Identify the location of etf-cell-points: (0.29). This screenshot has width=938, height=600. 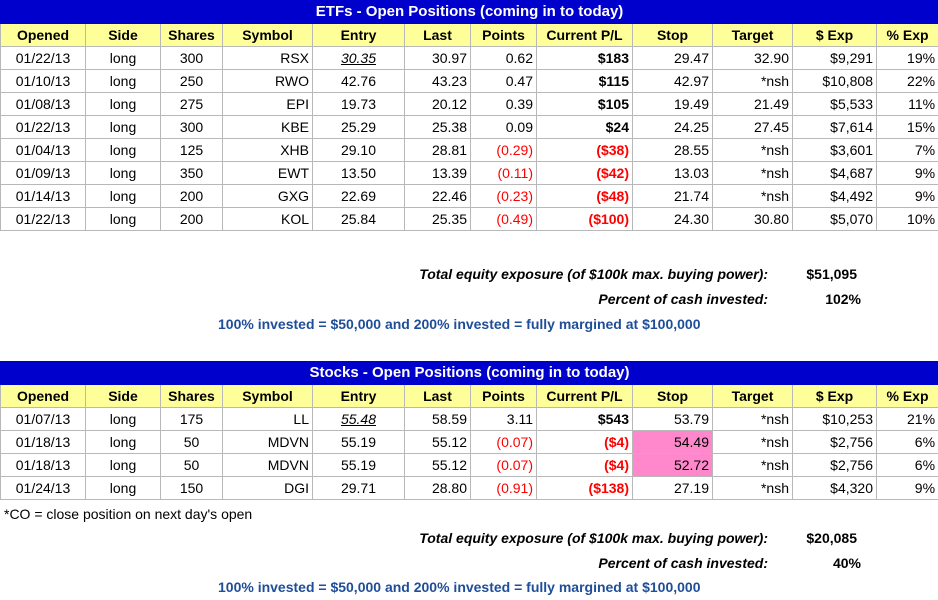
(503, 150).